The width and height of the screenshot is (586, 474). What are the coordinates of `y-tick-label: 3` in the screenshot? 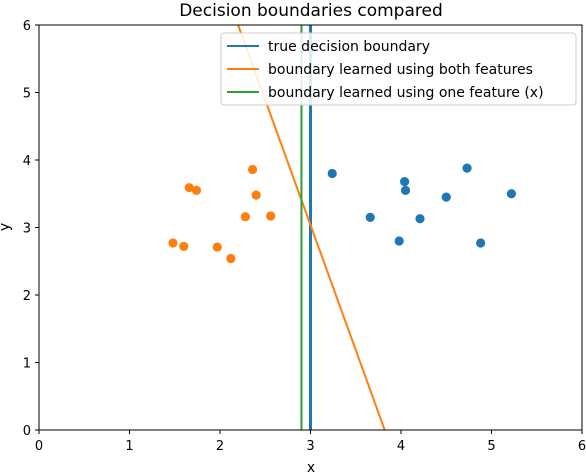 It's located at (27, 229).